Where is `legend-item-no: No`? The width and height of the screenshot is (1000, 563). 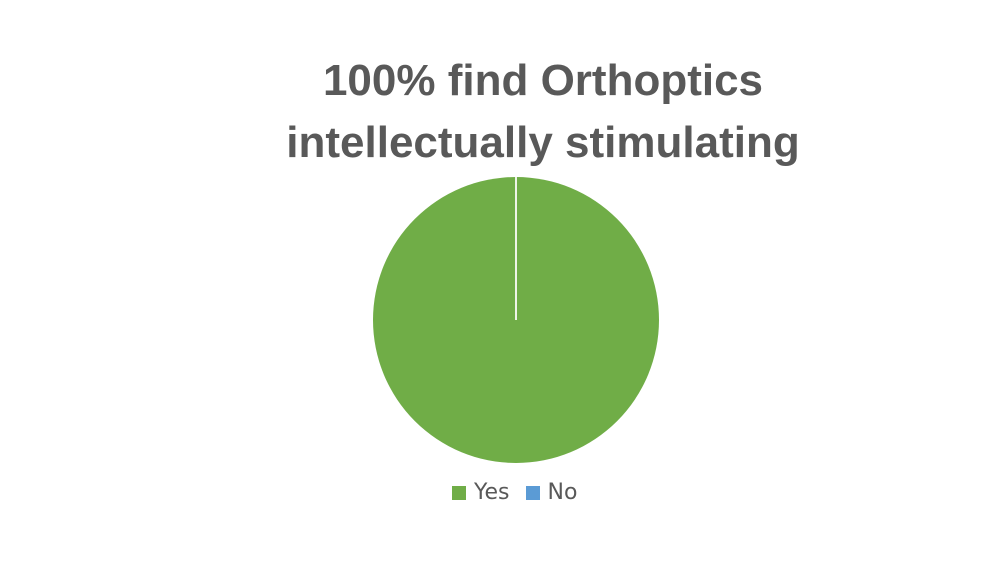 legend-item-no: No is located at coordinates (551, 492).